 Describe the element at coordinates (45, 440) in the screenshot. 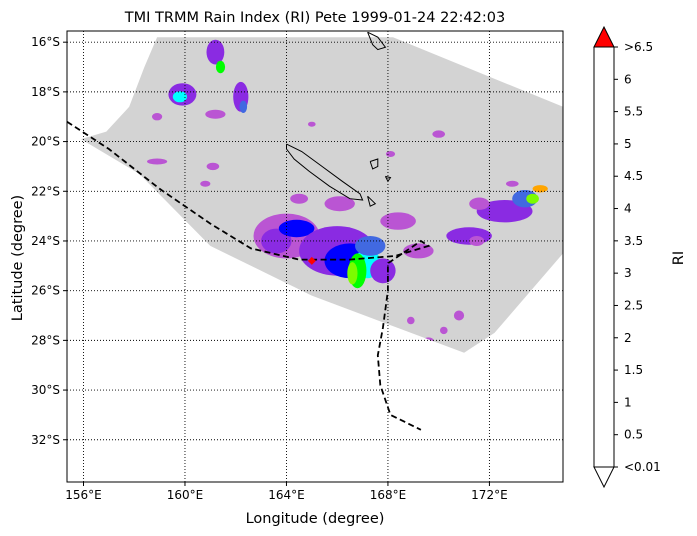

I see `y-tick-label: 32°S` at that location.